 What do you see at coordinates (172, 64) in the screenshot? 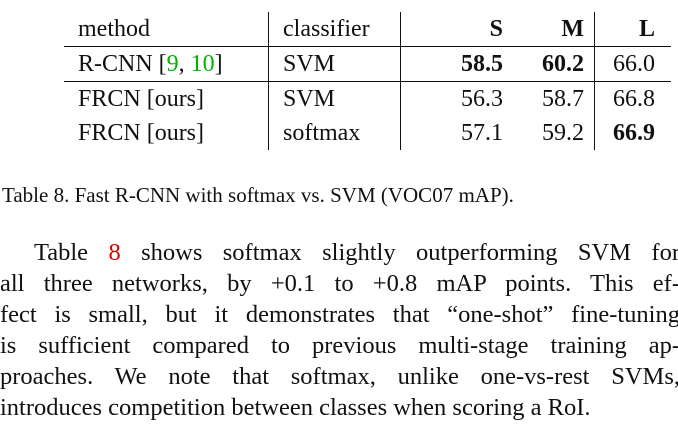
I see `citation-link: 9` at bounding box center [172, 64].